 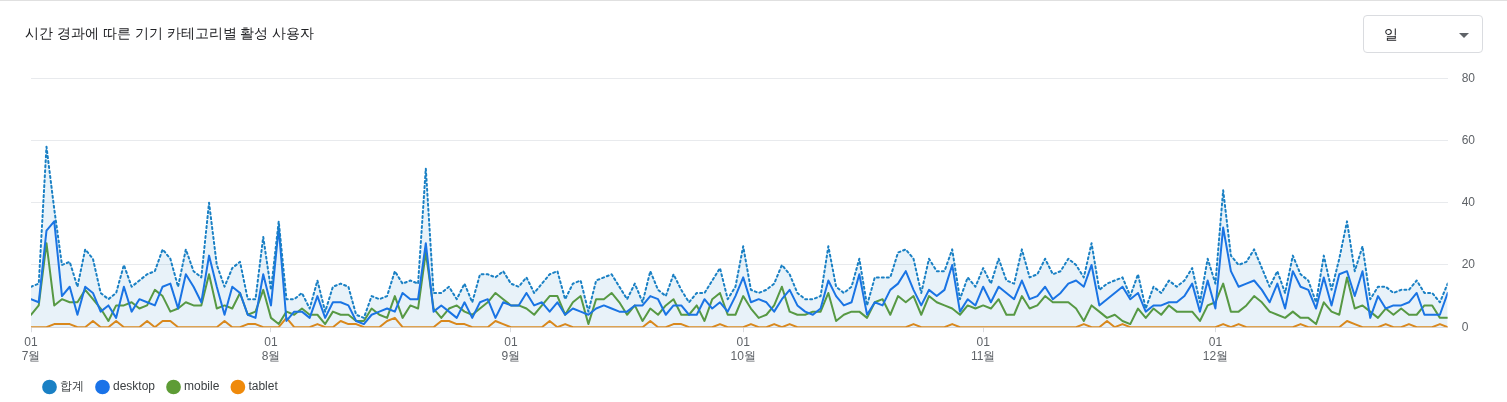 What do you see at coordinates (31, 349) in the screenshot?
I see `x-tick-label: 01 7월` at bounding box center [31, 349].